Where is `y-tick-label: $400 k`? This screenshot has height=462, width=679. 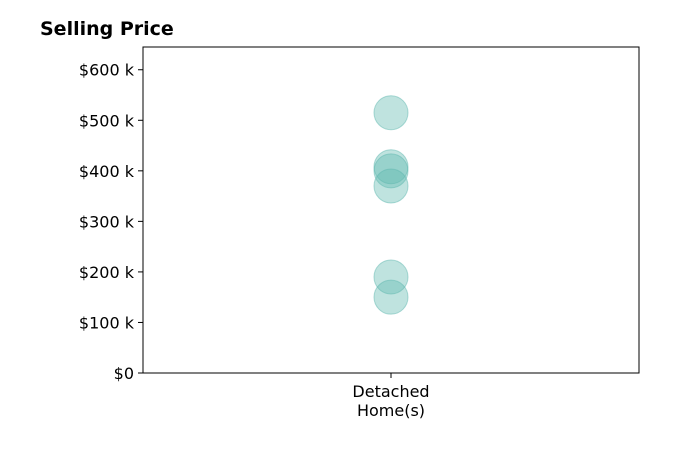 y-tick-label: $400 k is located at coordinates (107, 171).